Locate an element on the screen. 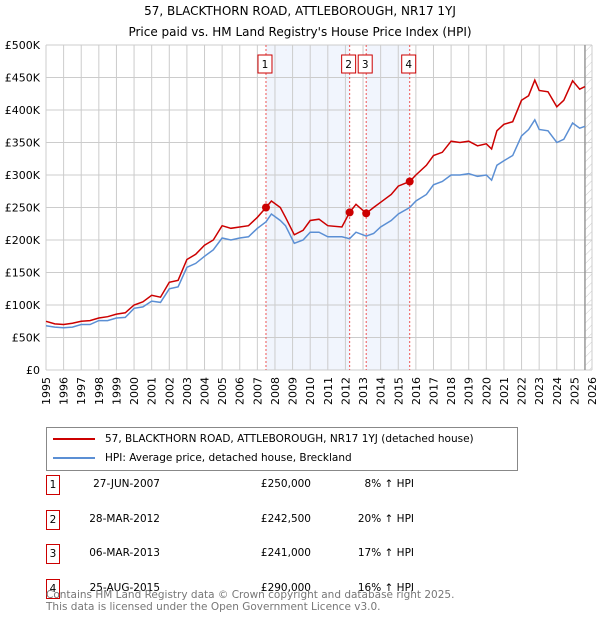 The height and width of the screenshot is (620, 600). x-tick-label: 1997 is located at coordinates (81, 391).